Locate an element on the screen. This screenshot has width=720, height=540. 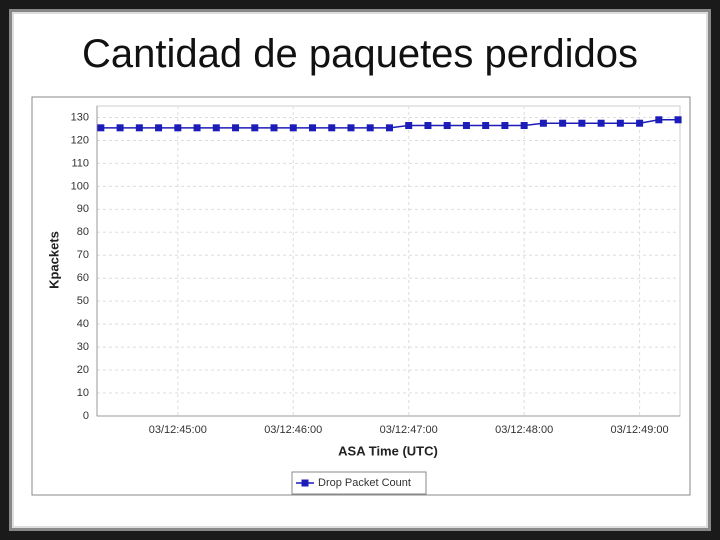
x-tick-label: 03/12:45:00 is located at coordinates (178, 430).